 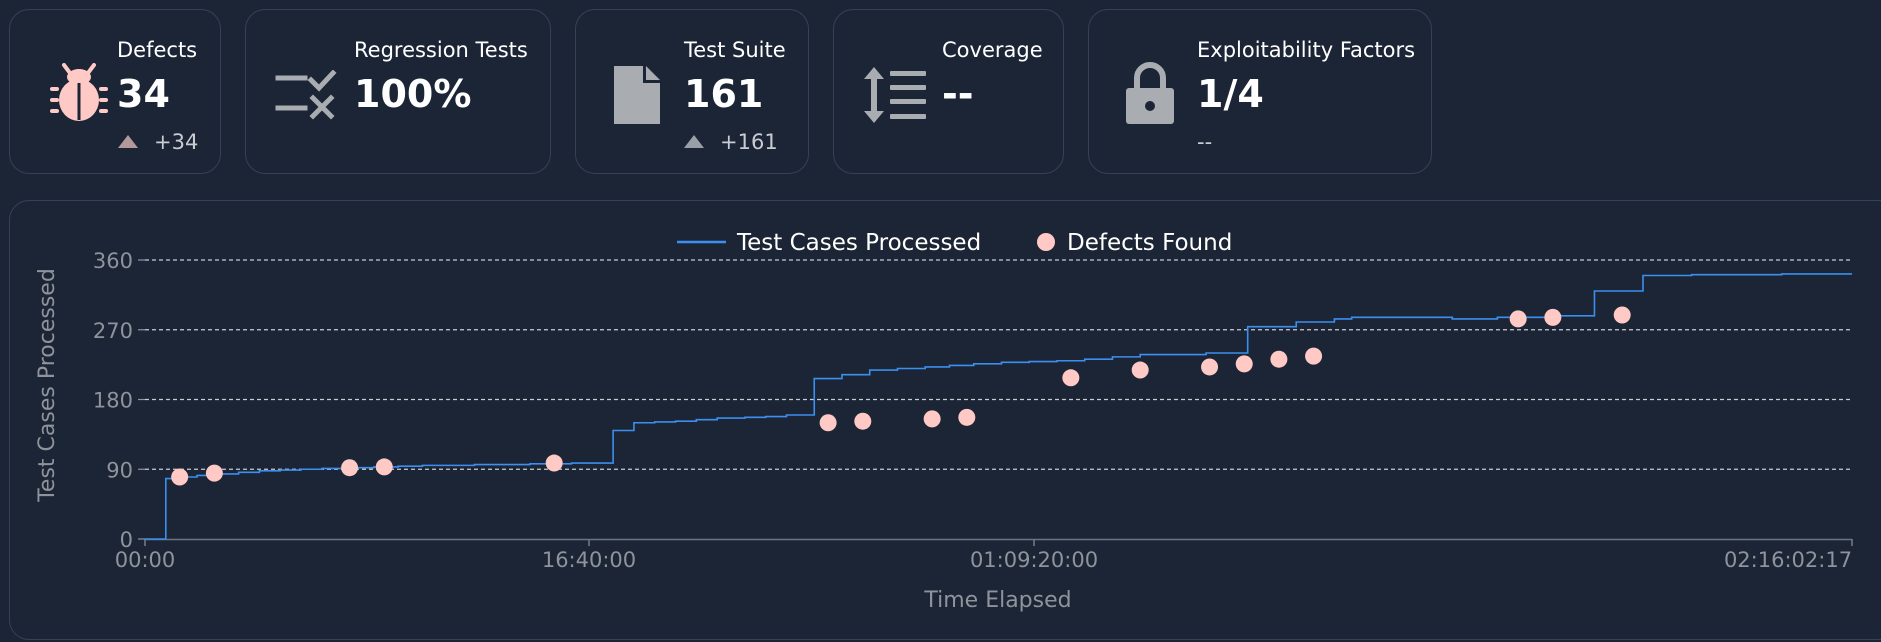 What do you see at coordinates (724, 94) in the screenshot?
I see `test-suite-value: 161` at bounding box center [724, 94].